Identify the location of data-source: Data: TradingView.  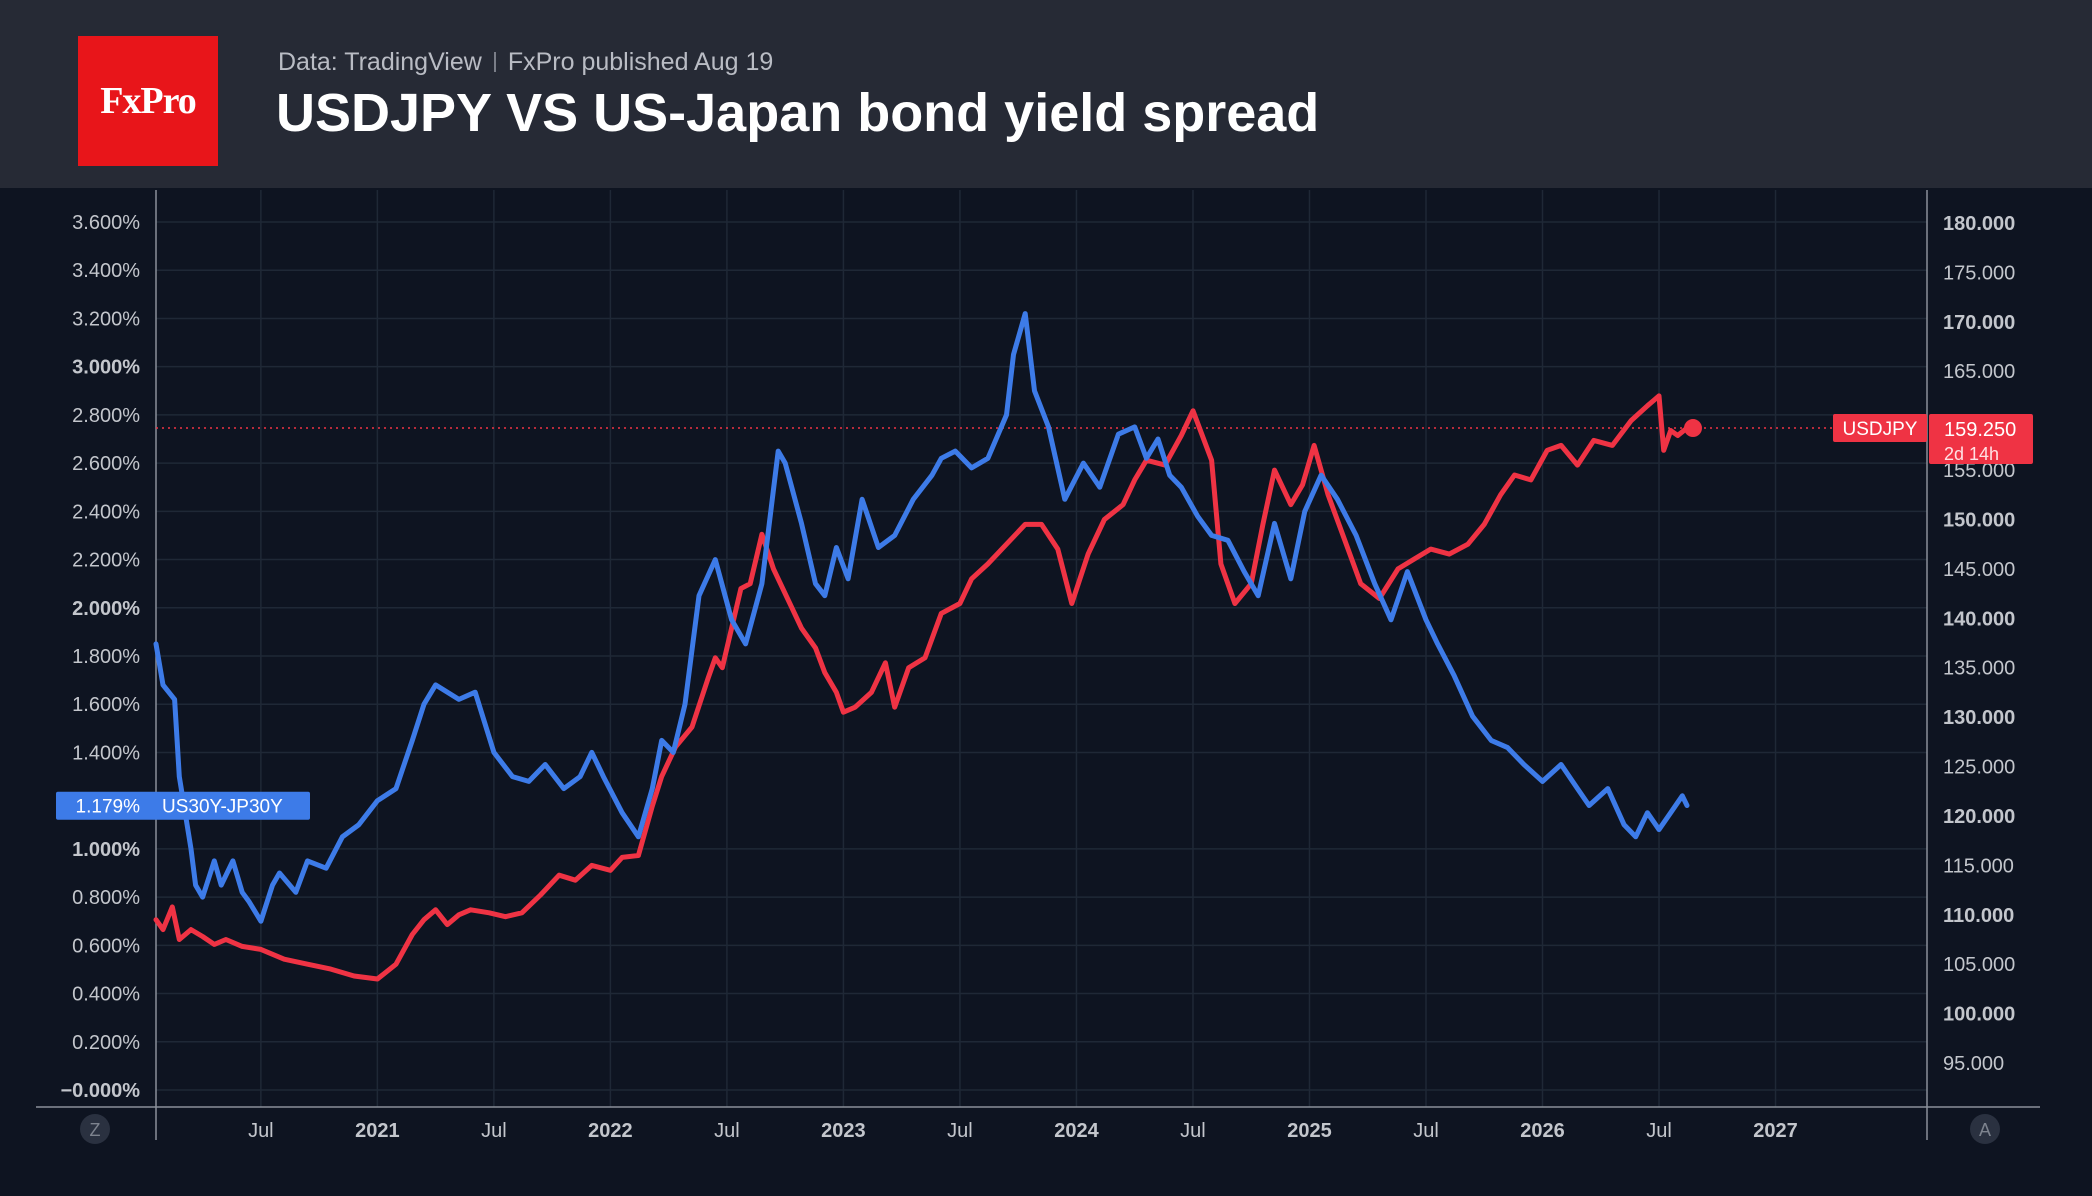
(380, 62).